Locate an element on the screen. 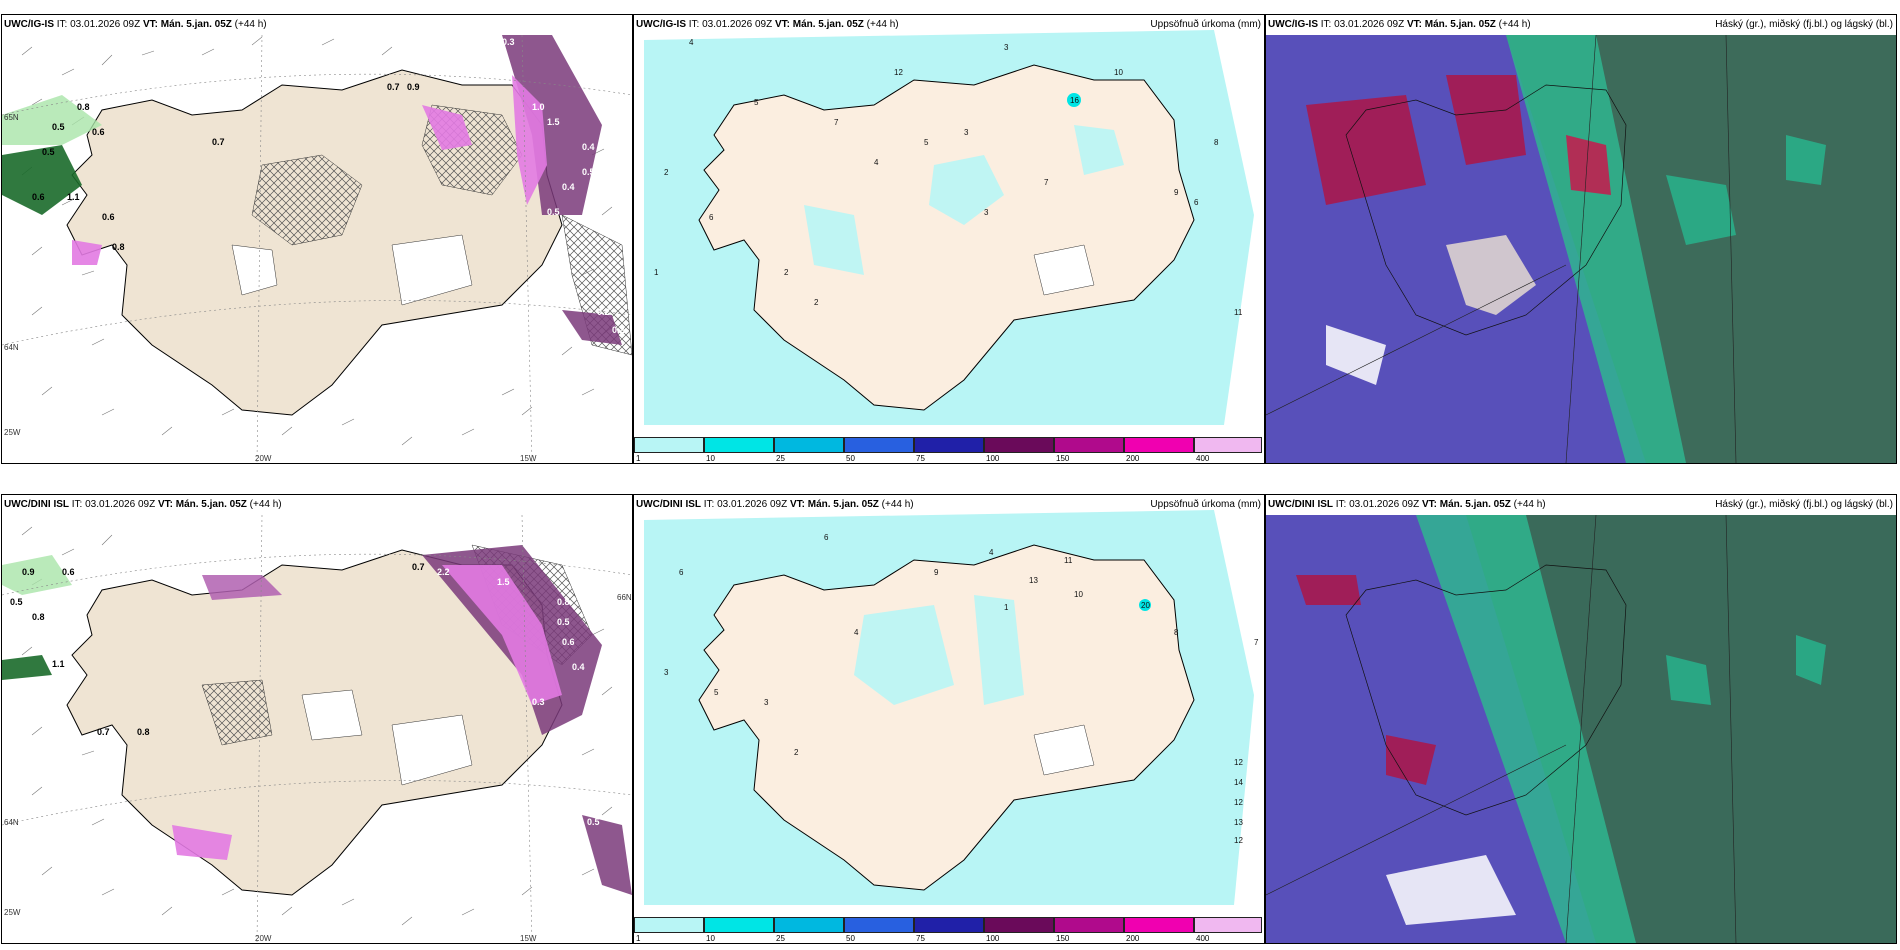 This screenshot has height=950, width=1900. svg-text: 16 is located at coordinates (1074, 100).